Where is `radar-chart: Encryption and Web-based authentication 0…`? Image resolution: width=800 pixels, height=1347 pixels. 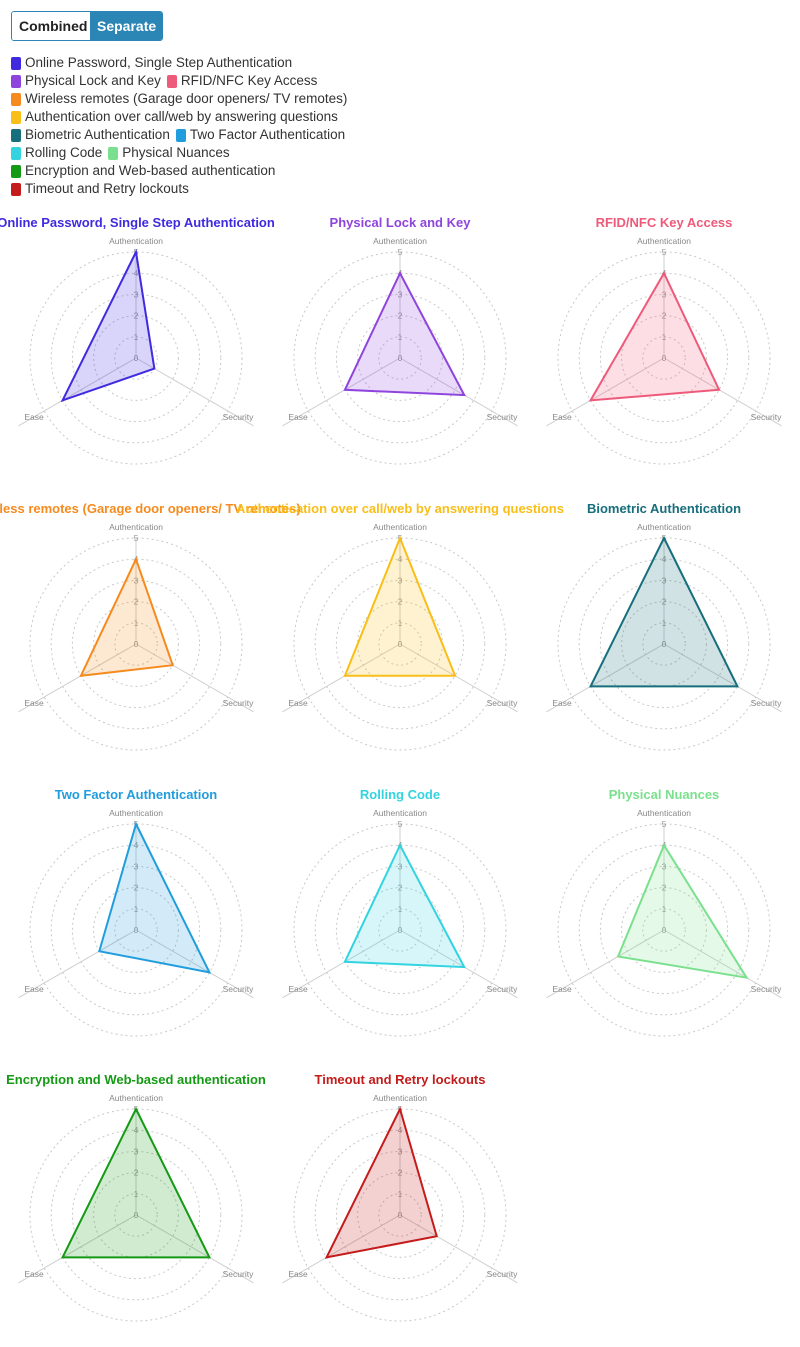 radar-chart: Encryption and Web-based authentication 0… is located at coordinates (136, 1197).